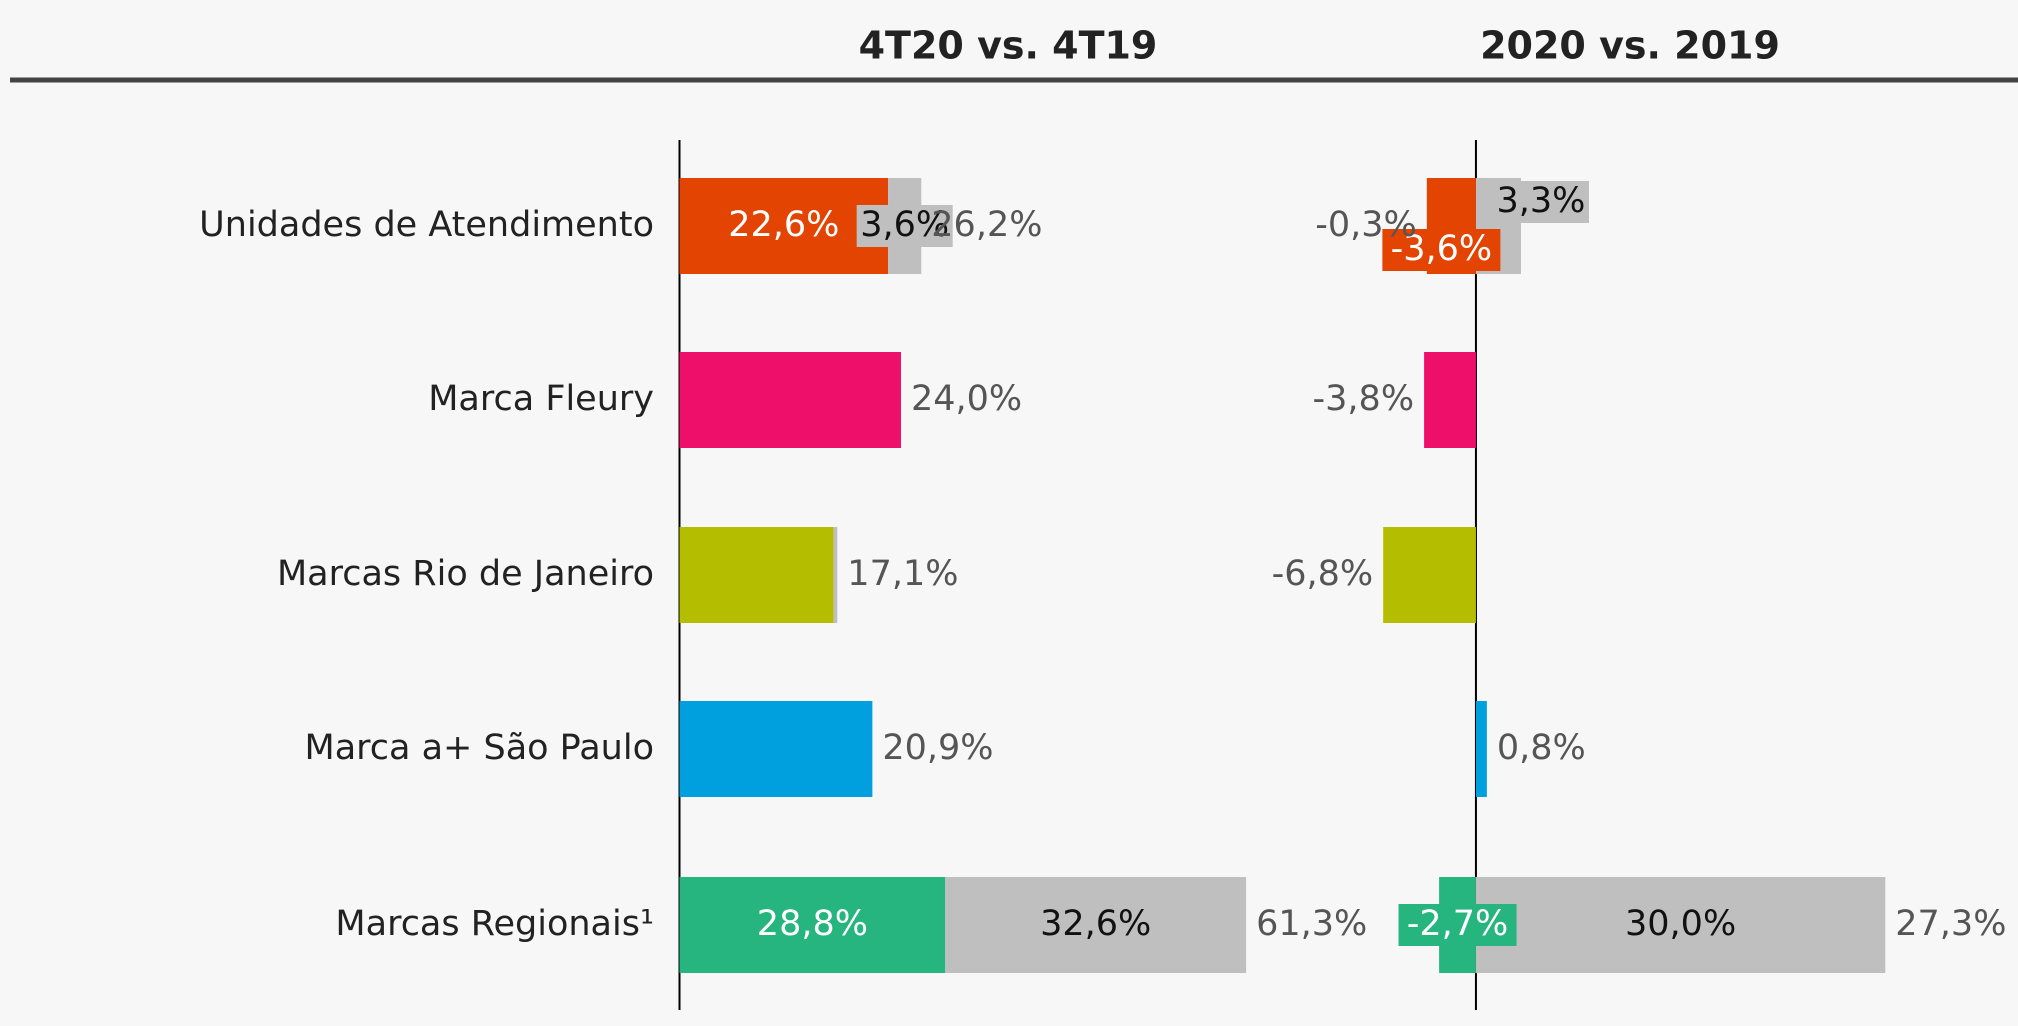 The width and height of the screenshot is (2018, 1026). What do you see at coordinates (902, 574) in the screenshot?
I see `total-label: 17,1%` at bounding box center [902, 574].